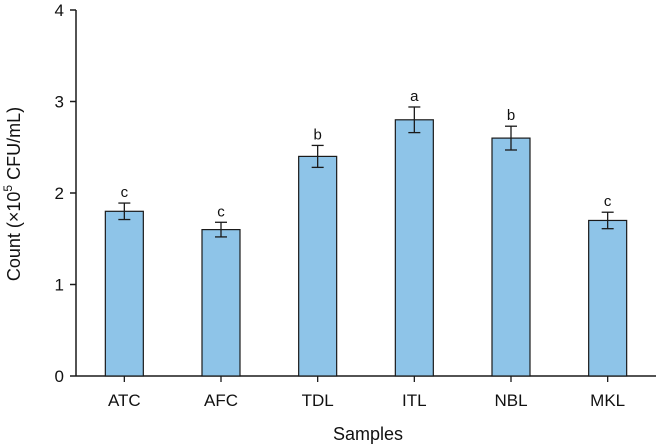  What do you see at coordinates (318, 400) in the screenshot?
I see `x-tick-label-tdl: TDL` at bounding box center [318, 400].